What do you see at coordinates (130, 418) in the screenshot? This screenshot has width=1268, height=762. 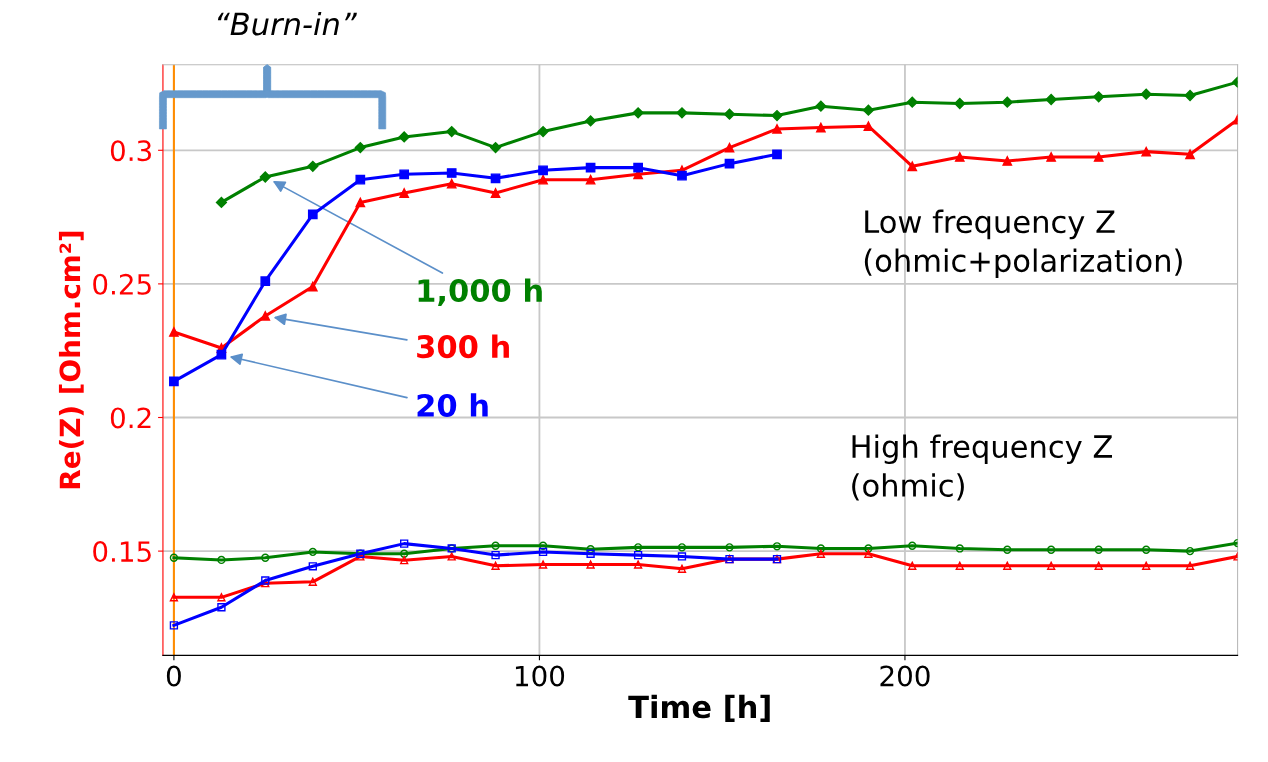 I see `y-tick-label: 0.2` at bounding box center [130, 418].